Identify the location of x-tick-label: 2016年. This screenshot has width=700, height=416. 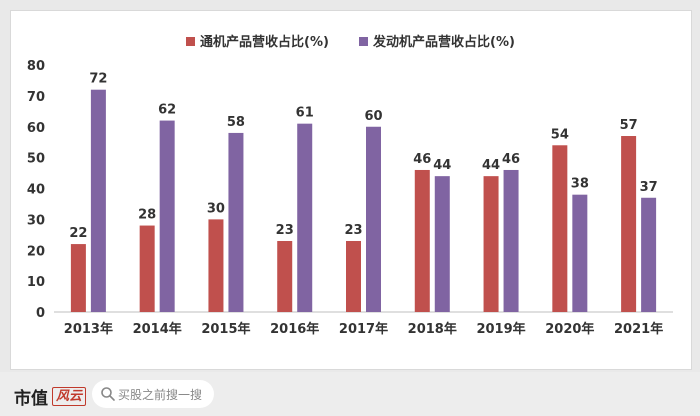
(294, 329).